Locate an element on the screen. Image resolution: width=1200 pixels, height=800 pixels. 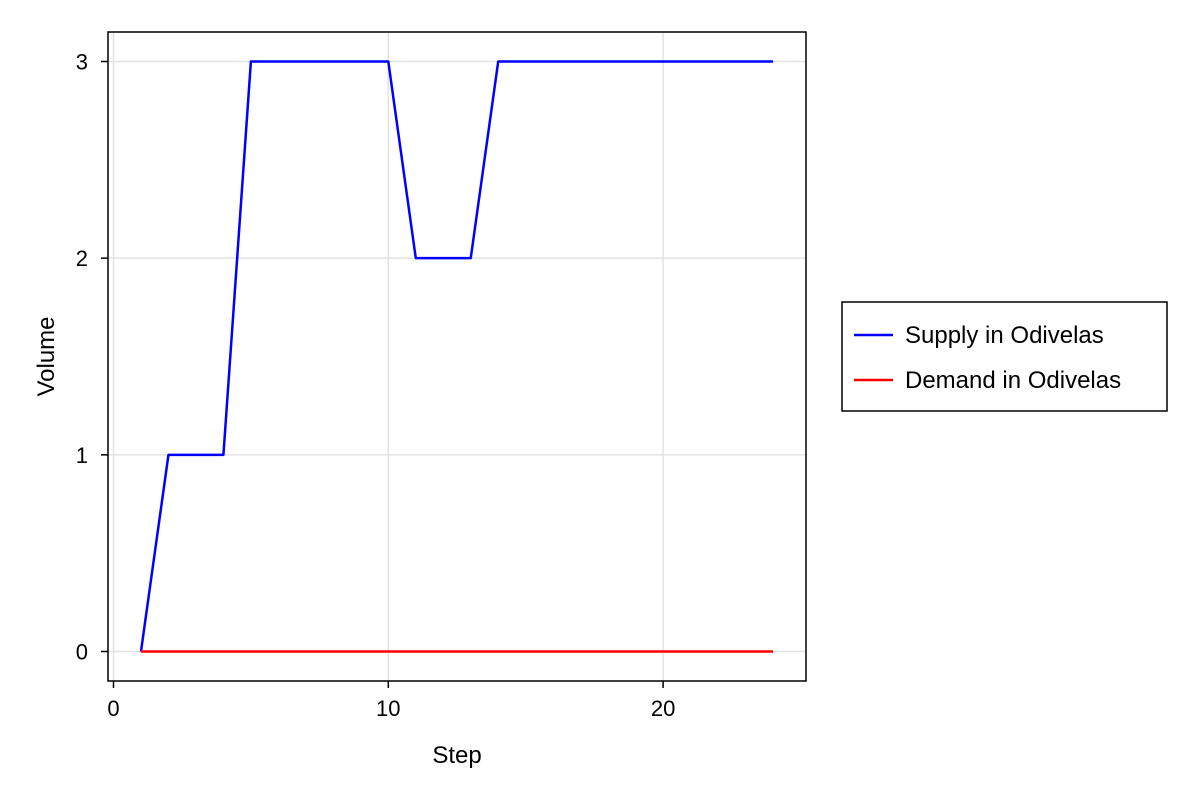
legend-label: Demand in Odivelas is located at coordinates (1013, 380).